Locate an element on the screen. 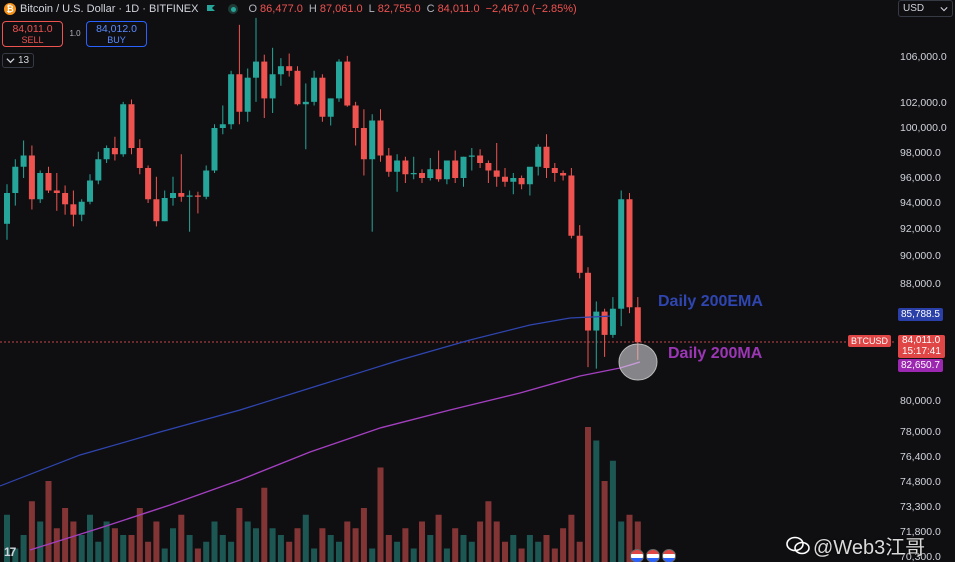 Image resolution: width=955 pixels, height=562 pixels. sell-button: 84,011.0 SELL is located at coordinates (32, 34).